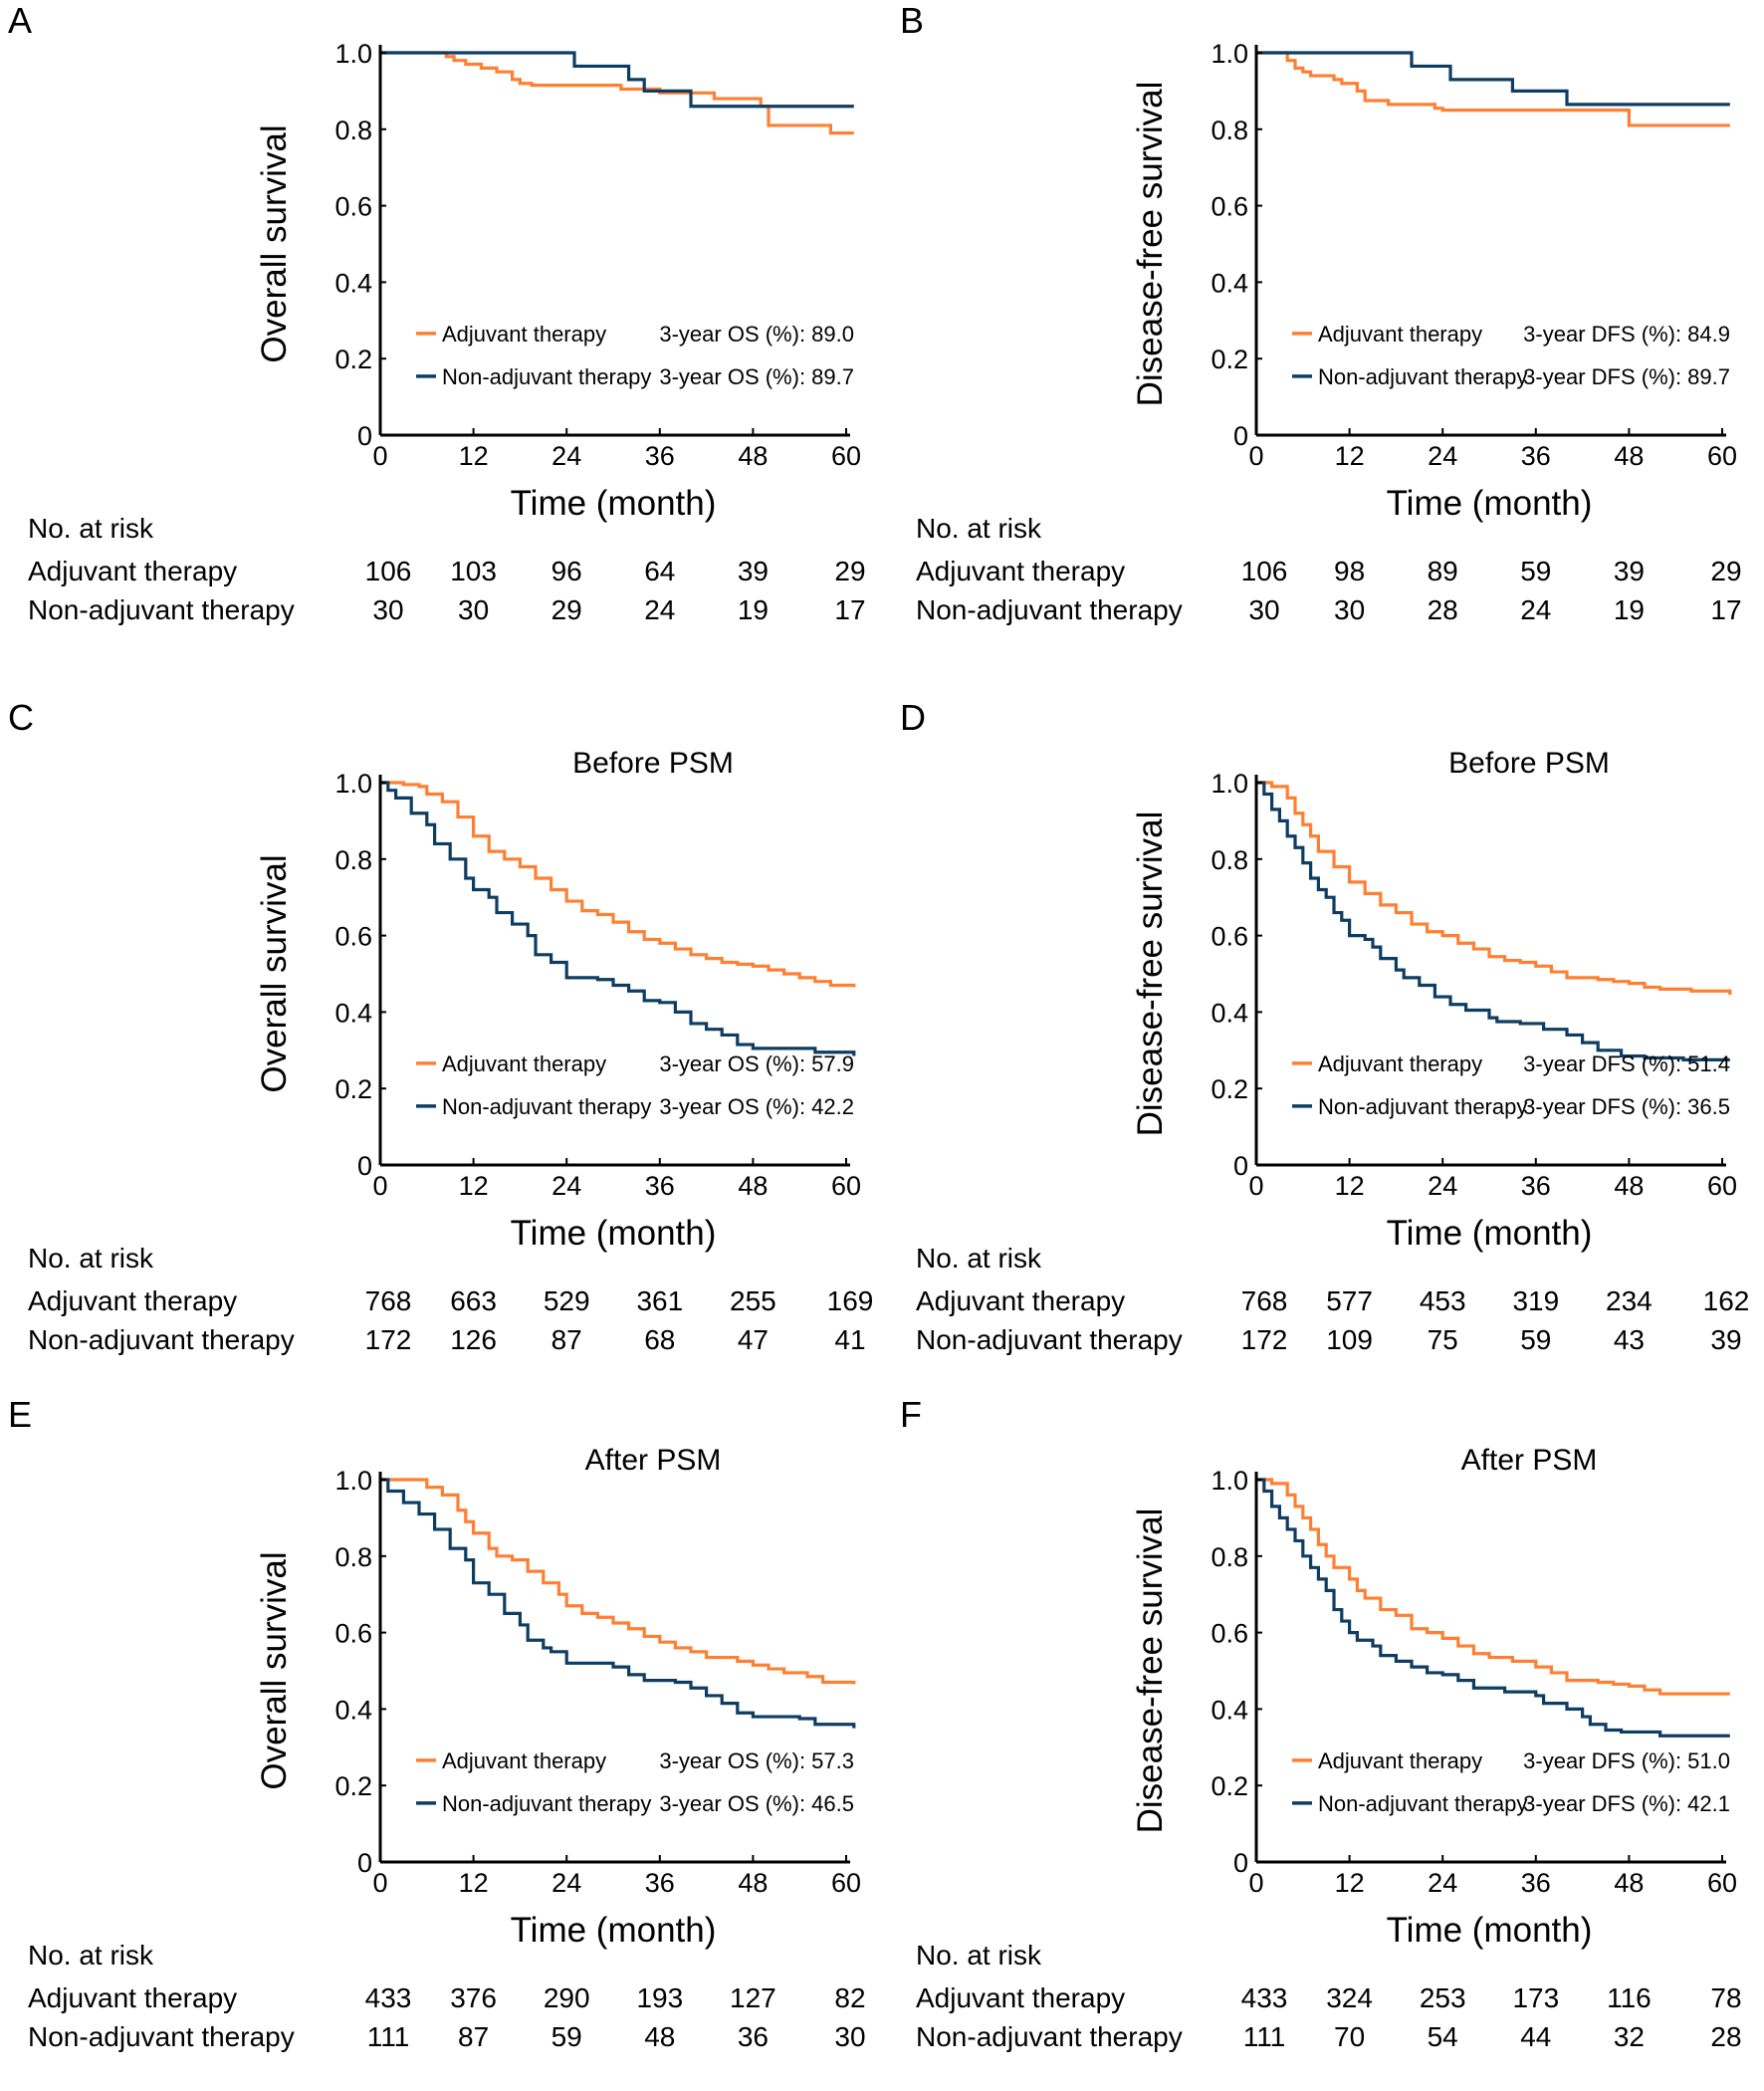 The width and height of the screenshot is (1764, 2091). Describe the element at coordinates (1629, 2036) in the screenshot. I see `risk-count: 32` at that location.